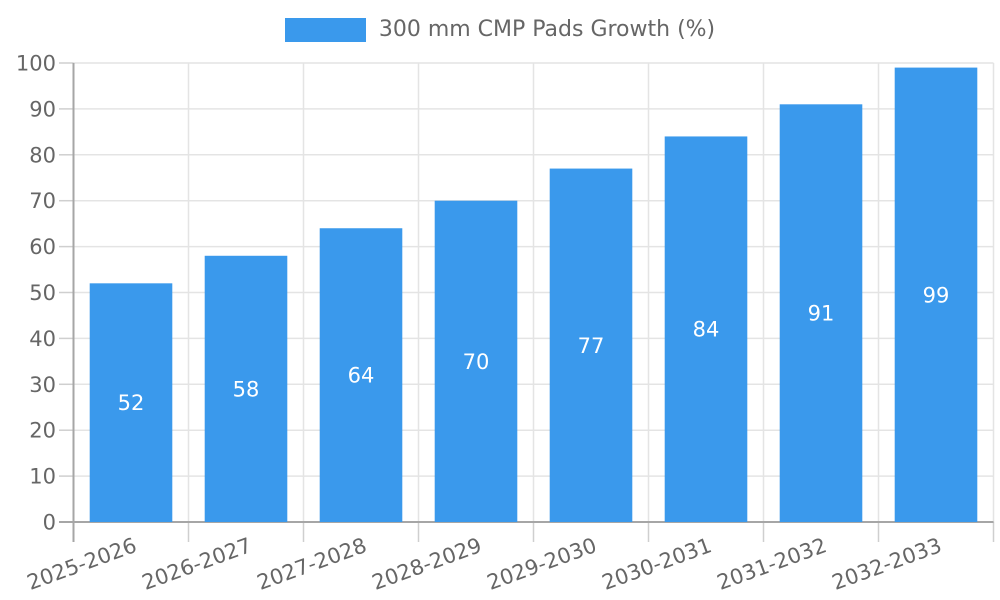  Describe the element at coordinates (42, 109) in the screenshot. I see `y-axis-tick-label: 90` at that location.